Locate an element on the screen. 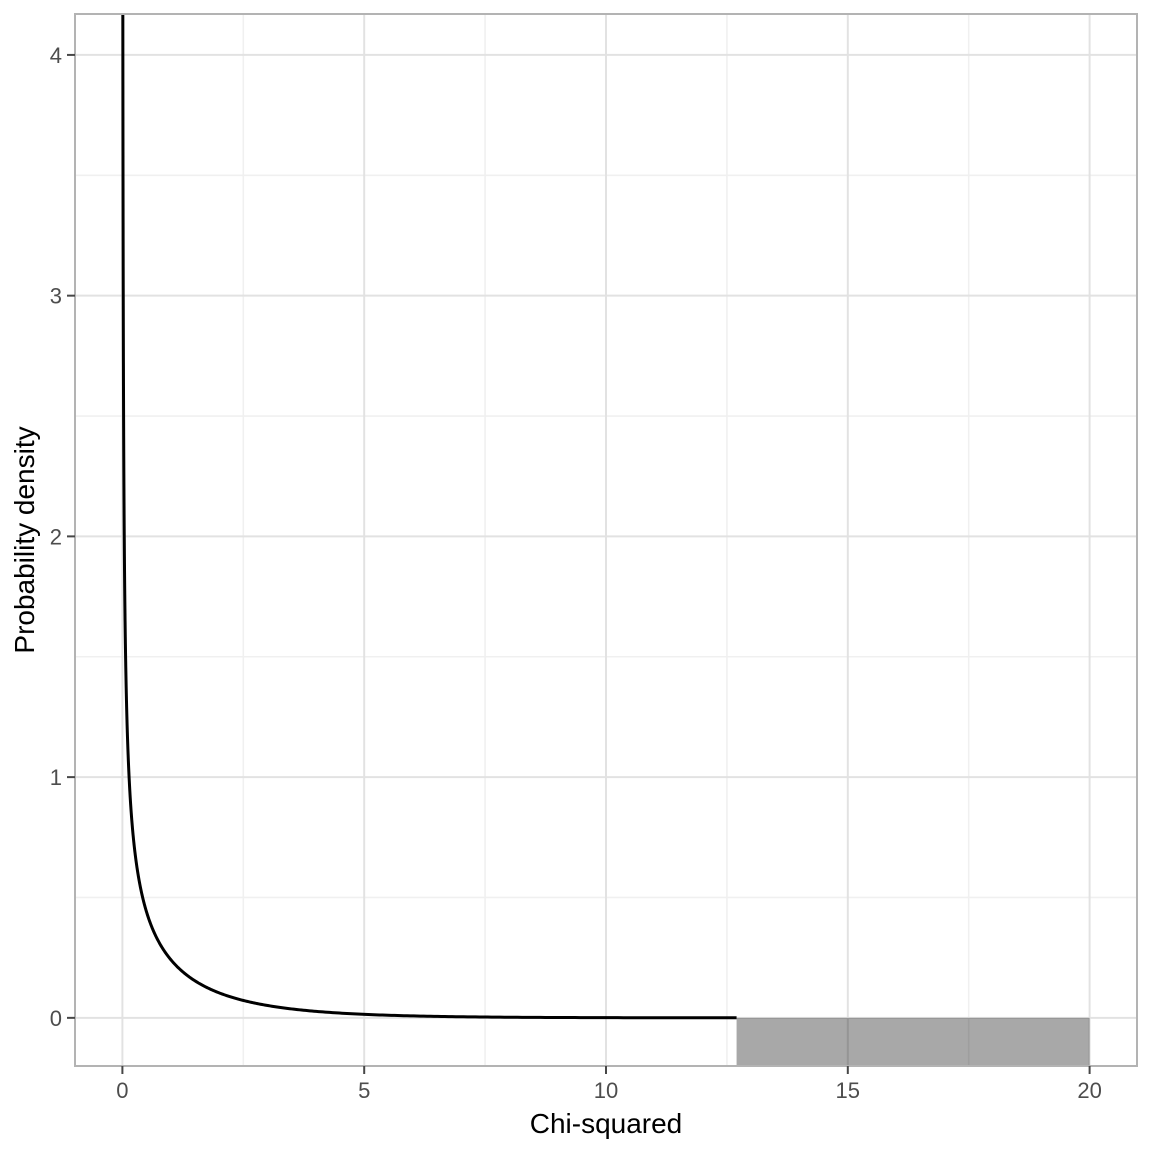 The height and width of the screenshot is (1152, 1152). x-tick-label: 0 is located at coordinates (122, 1090).